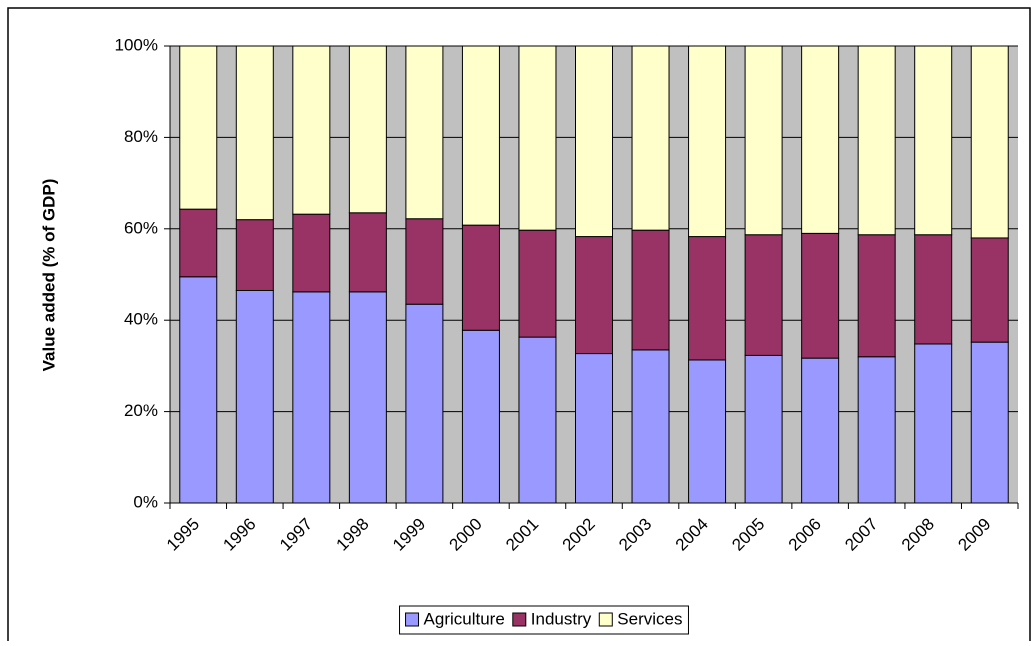  What do you see at coordinates (48, 275) in the screenshot?
I see `y-axis-title: Value added (% of GDP)` at bounding box center [48, 275].